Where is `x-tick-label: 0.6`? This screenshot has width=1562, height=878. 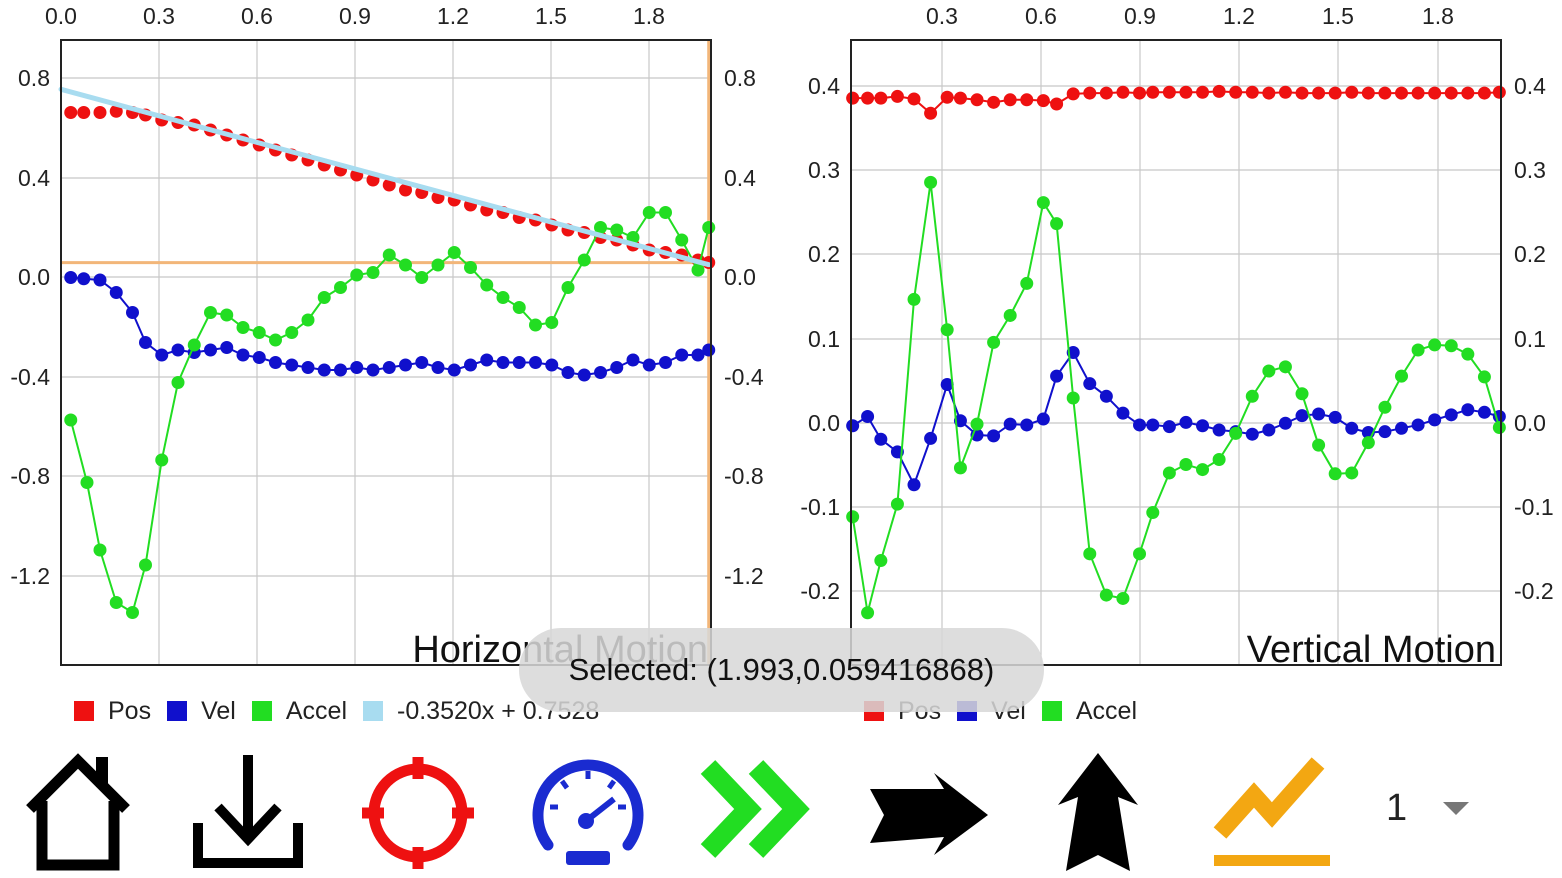
x-tick-label: 0.6 is located at coordinates (1041, 16).